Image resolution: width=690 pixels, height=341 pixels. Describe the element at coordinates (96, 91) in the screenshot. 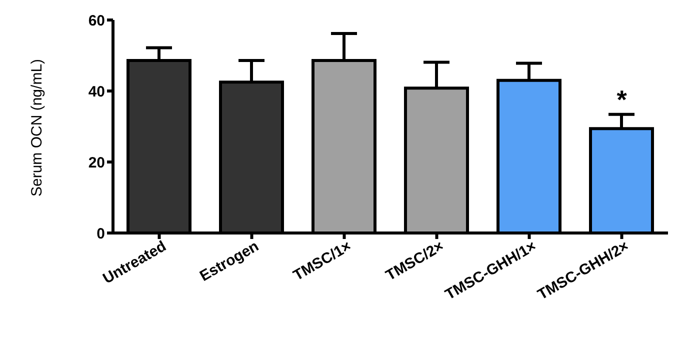

I see `y-tick-label: 40` at that location.